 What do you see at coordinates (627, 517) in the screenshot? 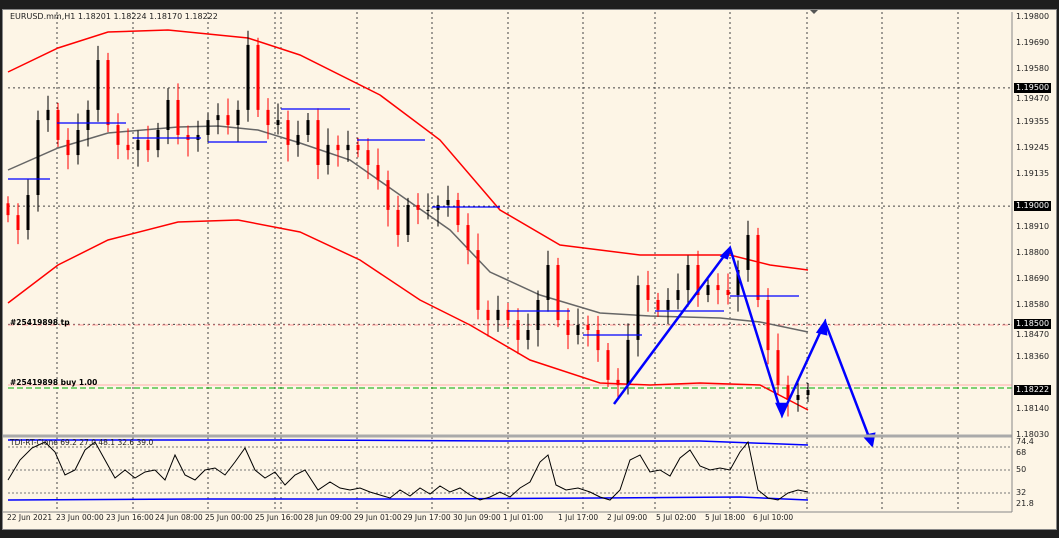
I see `time-tick-label: 2 Jul 09:00` at bounding box center [627, 517].